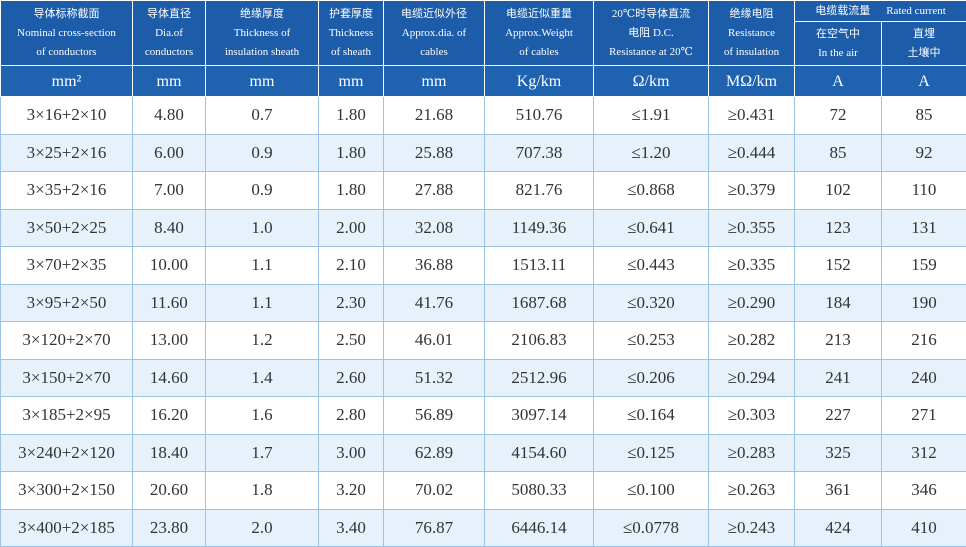 This screenshot has height=547, width=966. Describe the element at coordinates (66, 13) in the screenshot. I see `header-text: 导体标称截面` at that location.